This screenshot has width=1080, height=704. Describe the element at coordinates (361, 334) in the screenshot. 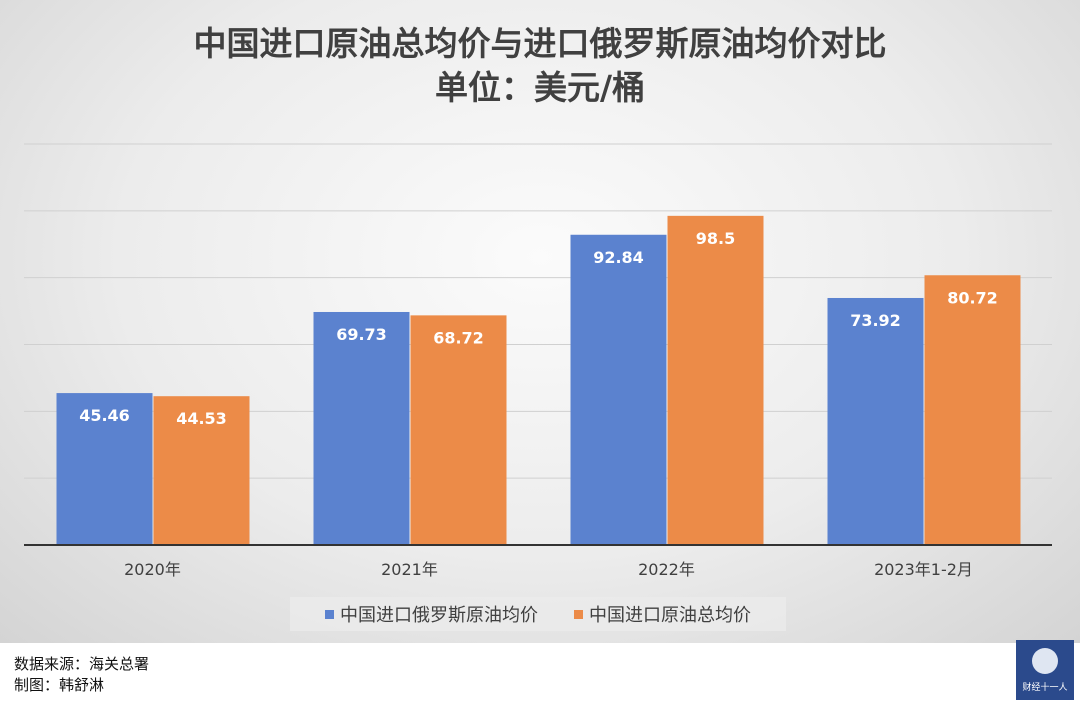

I see `data-label: 69.73` at that location.